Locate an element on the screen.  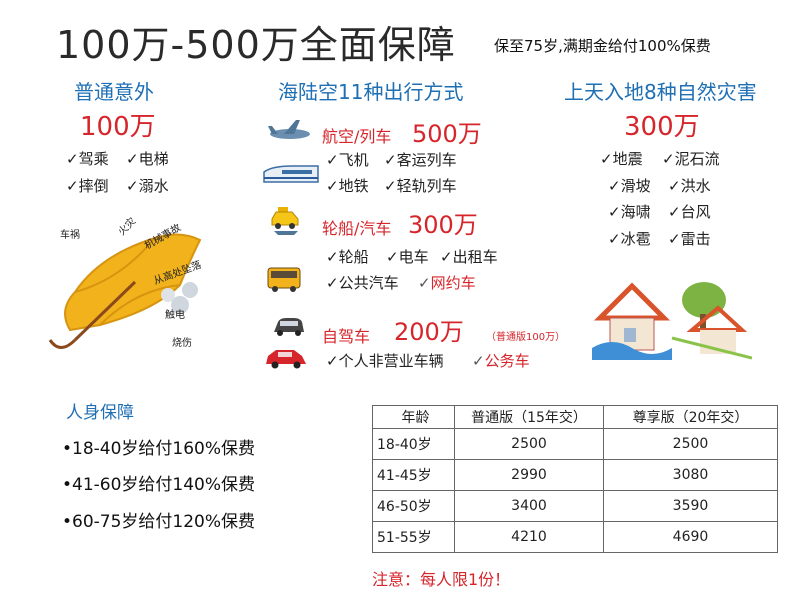
taxi-ship-icon is located at coordinates (285, 221).